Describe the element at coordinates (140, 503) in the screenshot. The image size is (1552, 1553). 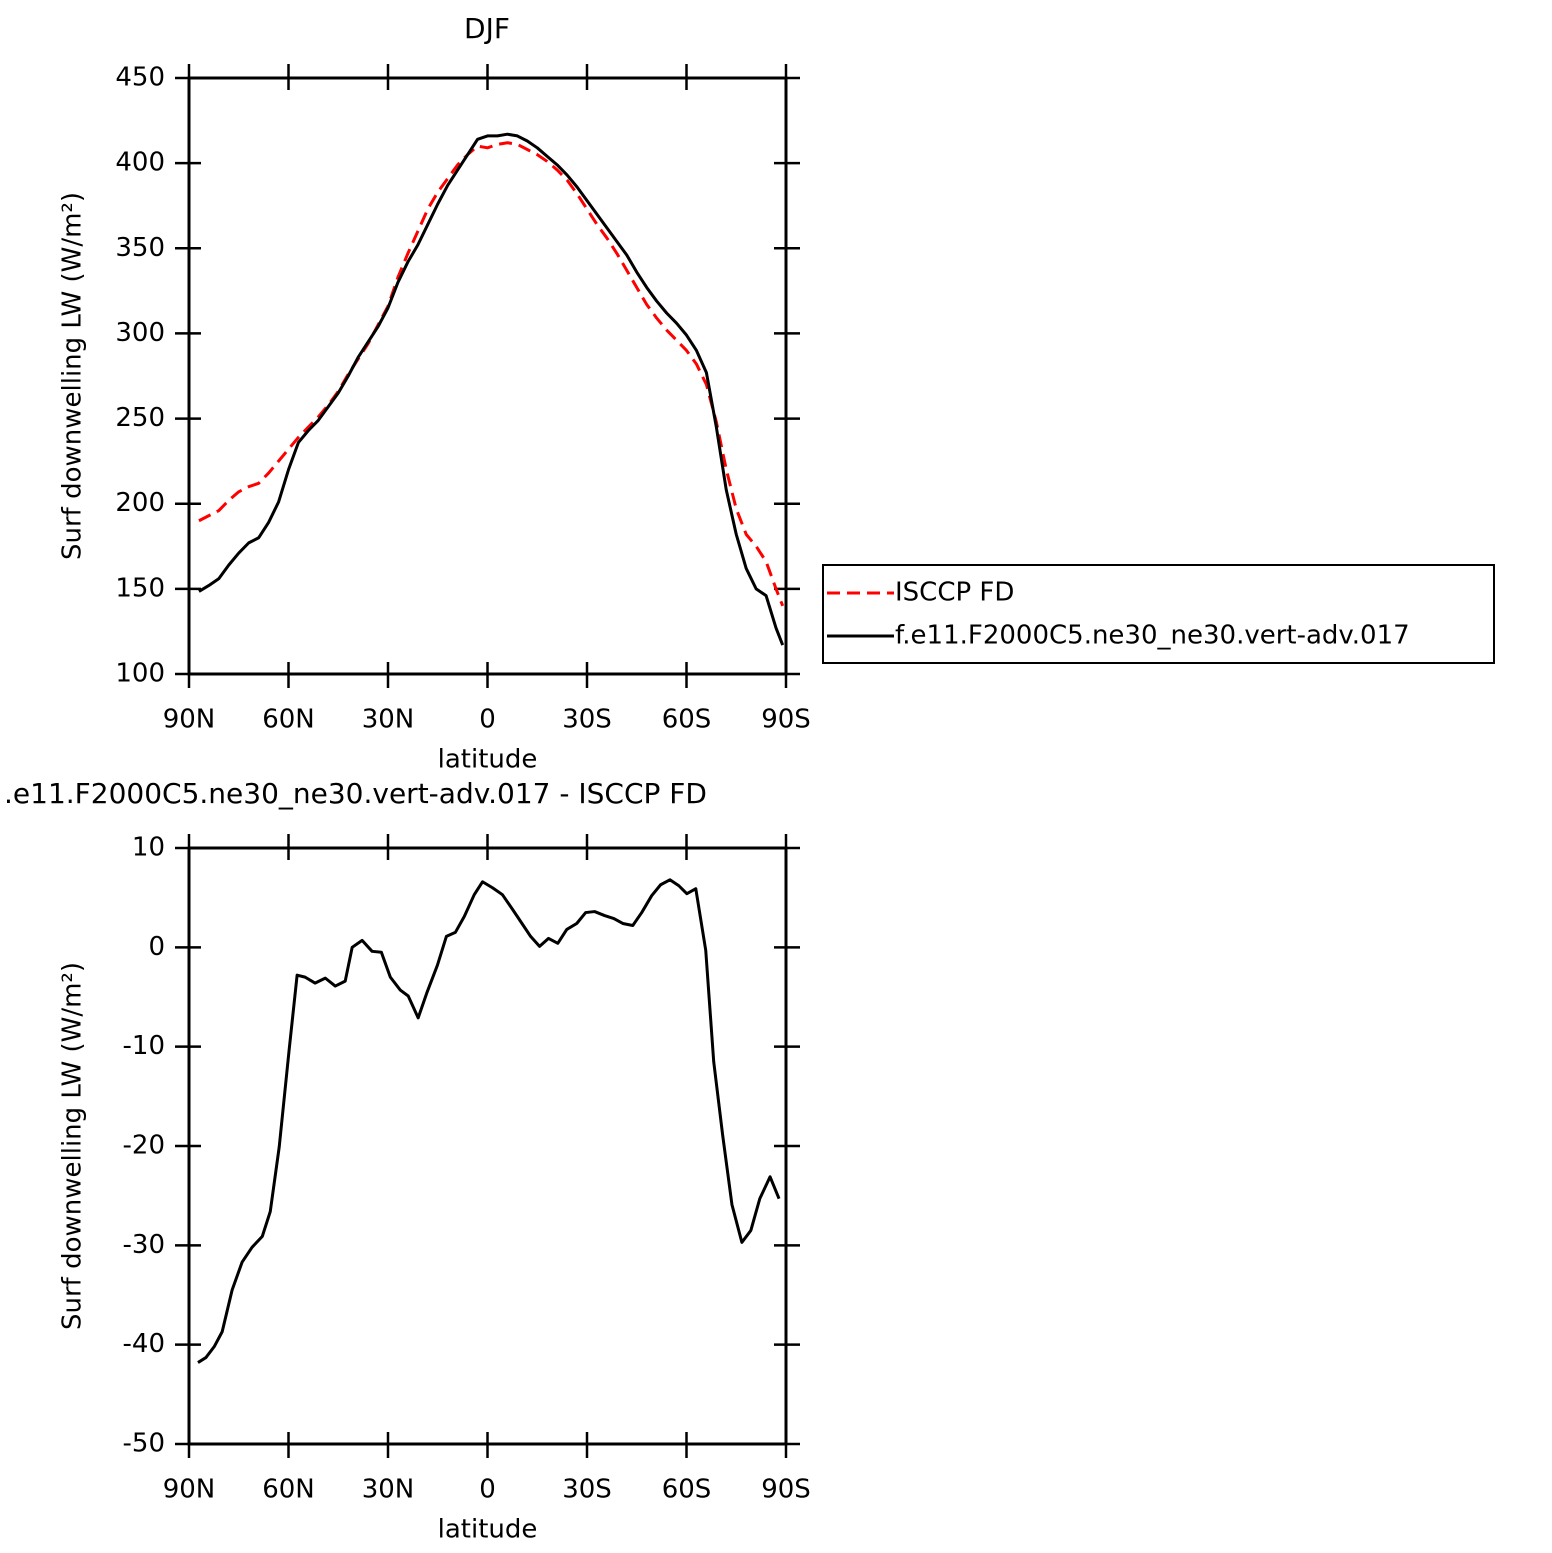
I see `y-tick-label: 200` at that location.